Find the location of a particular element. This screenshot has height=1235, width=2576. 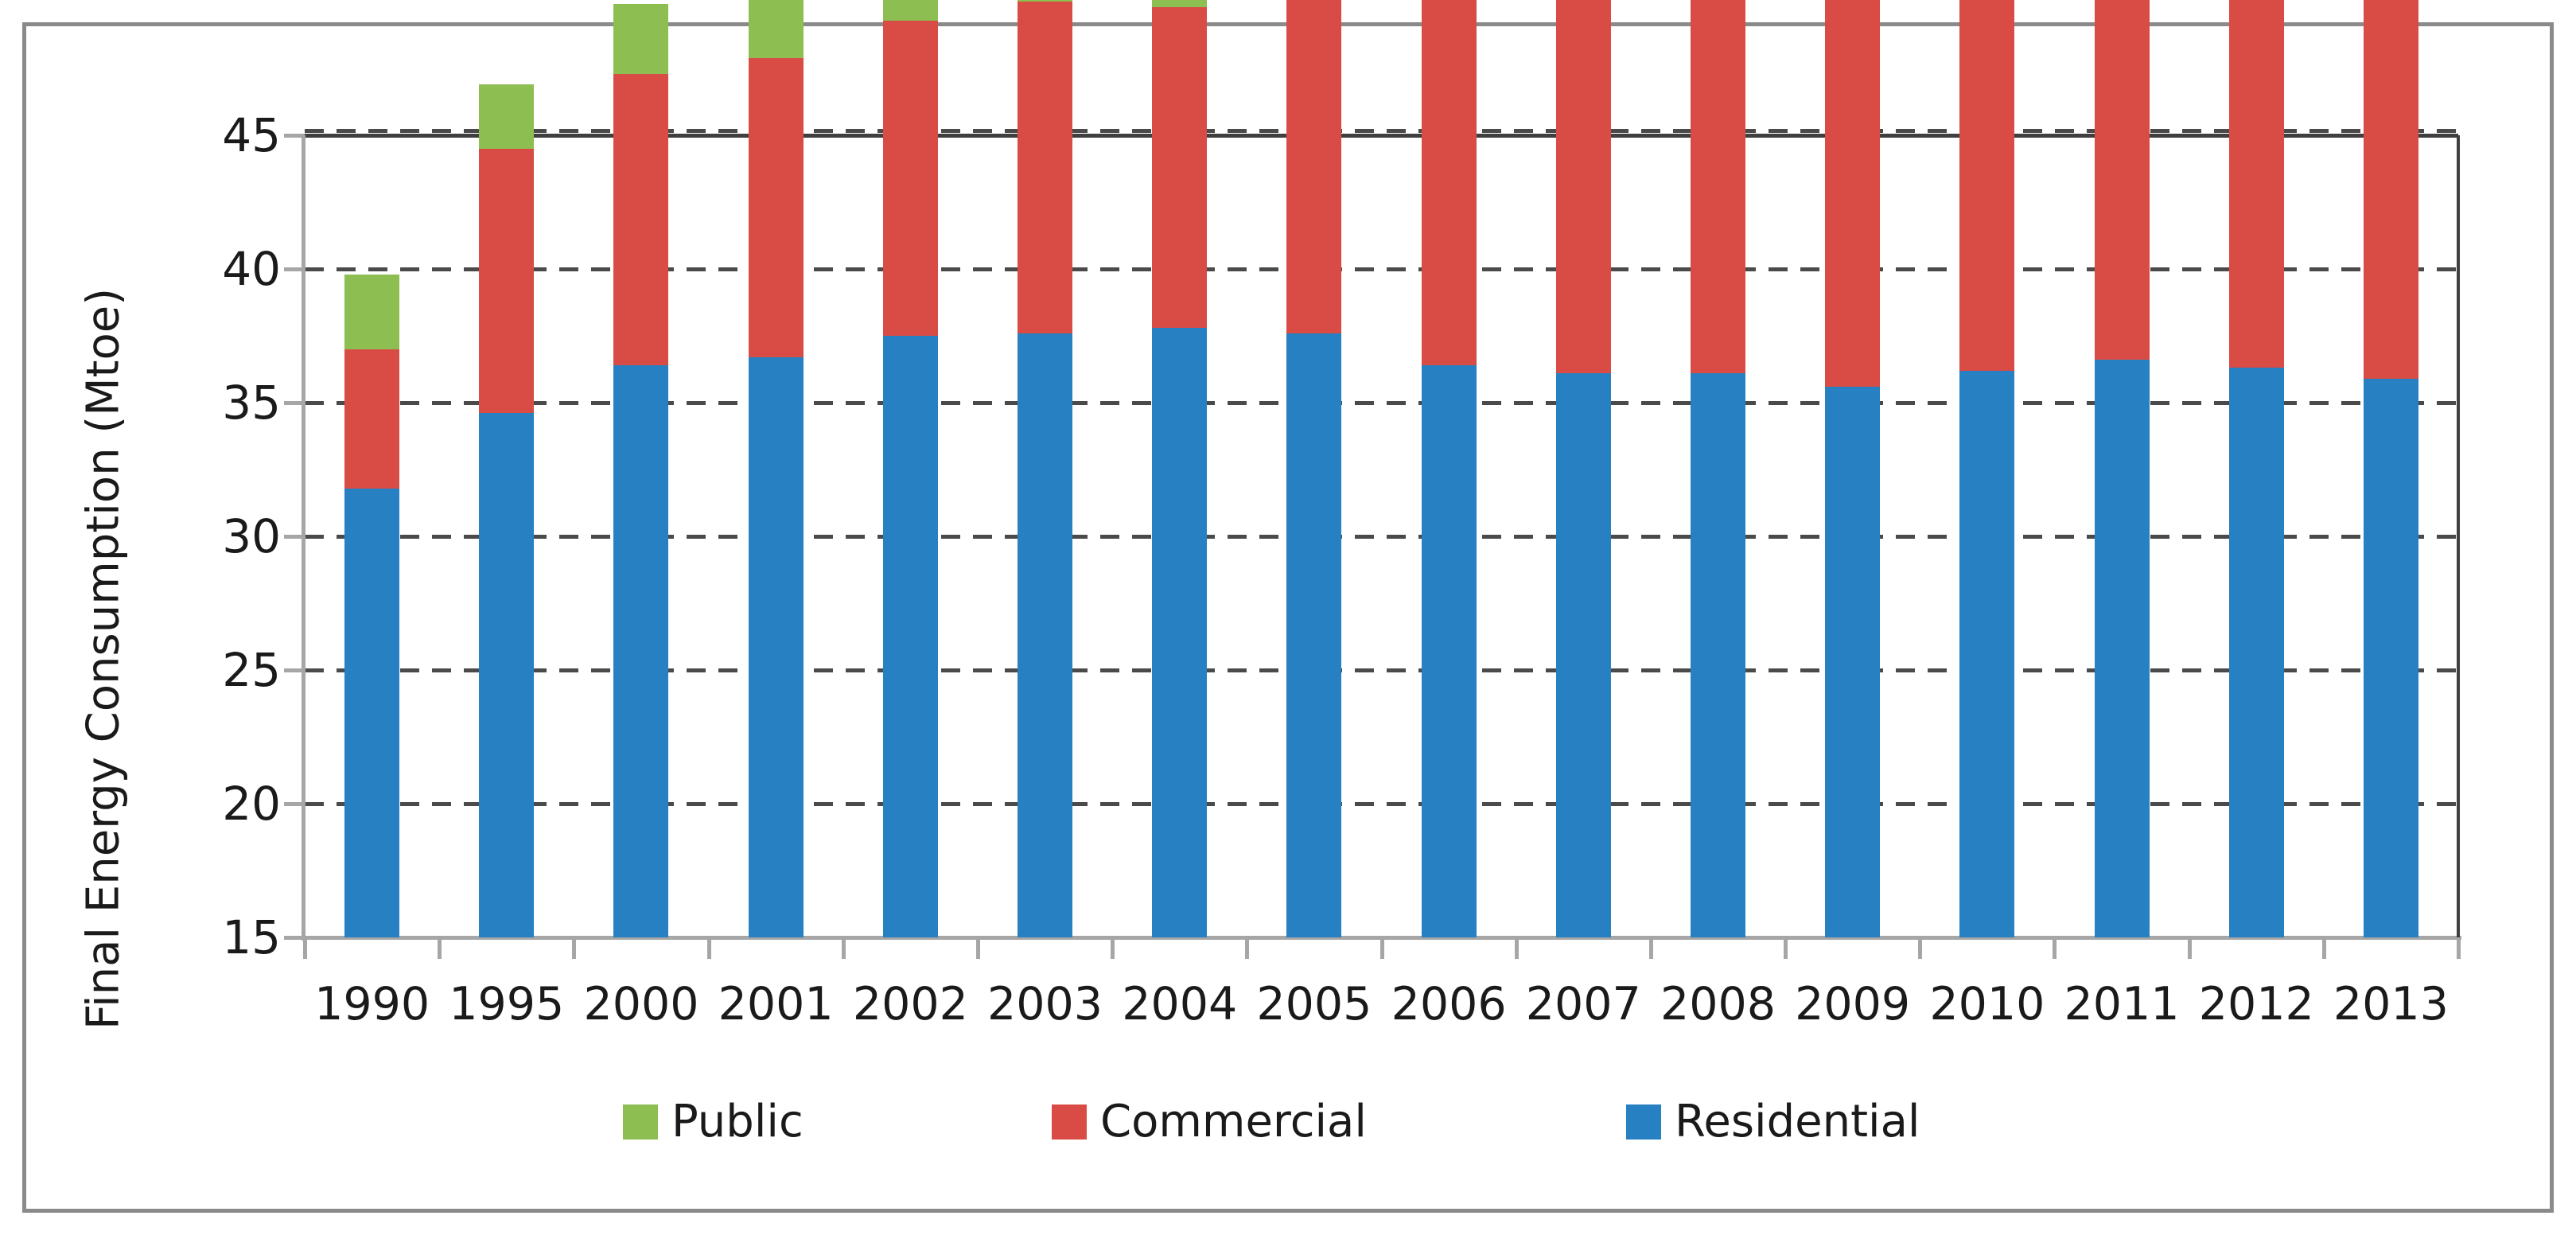

y-tick-label-40: 40 is located at coordinates (252, 269).